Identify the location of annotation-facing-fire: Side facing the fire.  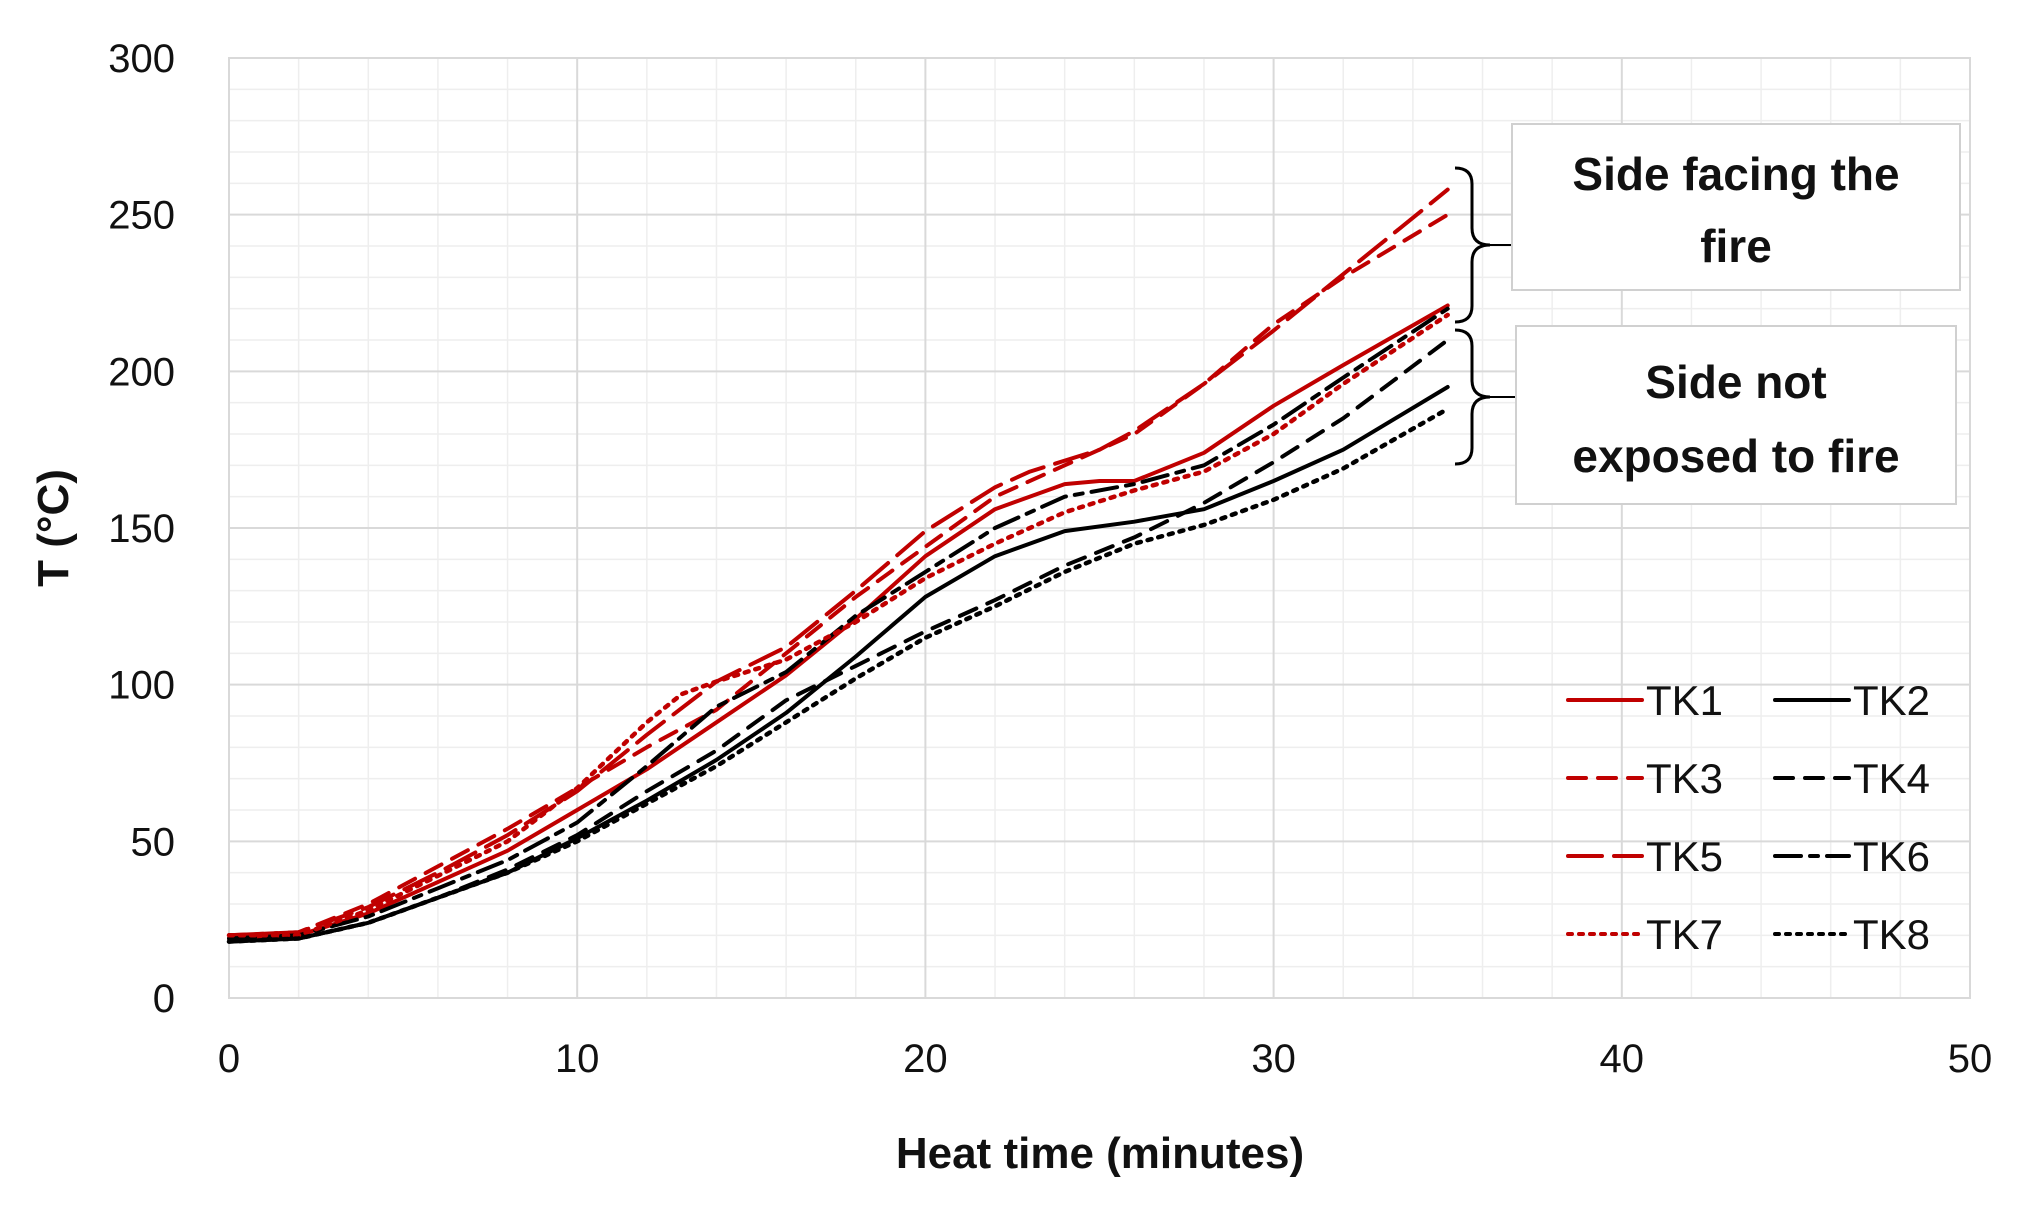
(1707, 223).